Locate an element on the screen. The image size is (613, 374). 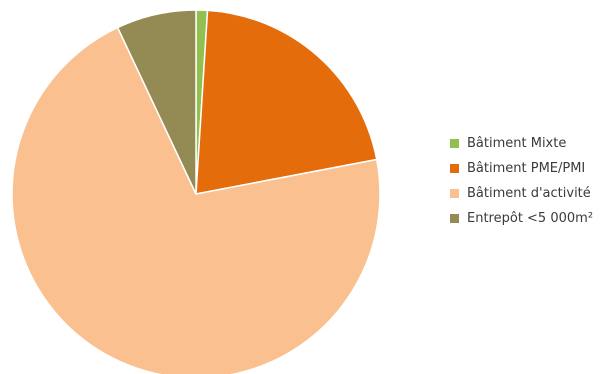
pie-slice-entrepot is located at coordinates (156, 102).